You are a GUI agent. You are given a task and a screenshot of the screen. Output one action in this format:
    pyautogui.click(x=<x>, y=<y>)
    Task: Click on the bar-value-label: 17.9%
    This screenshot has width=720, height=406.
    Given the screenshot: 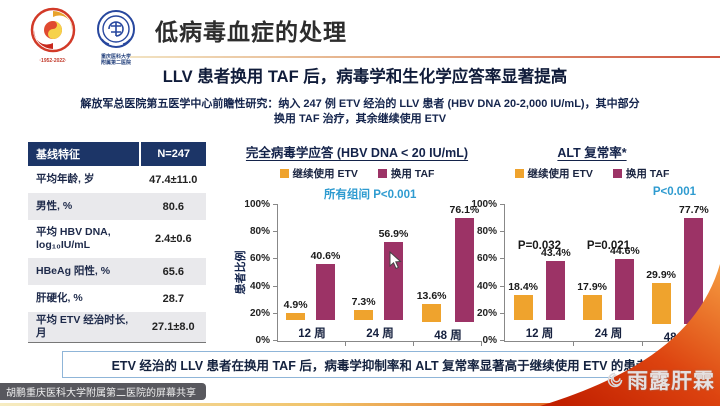 What is the action you would take?
    pyautogui.click(x=592, y=287)
    